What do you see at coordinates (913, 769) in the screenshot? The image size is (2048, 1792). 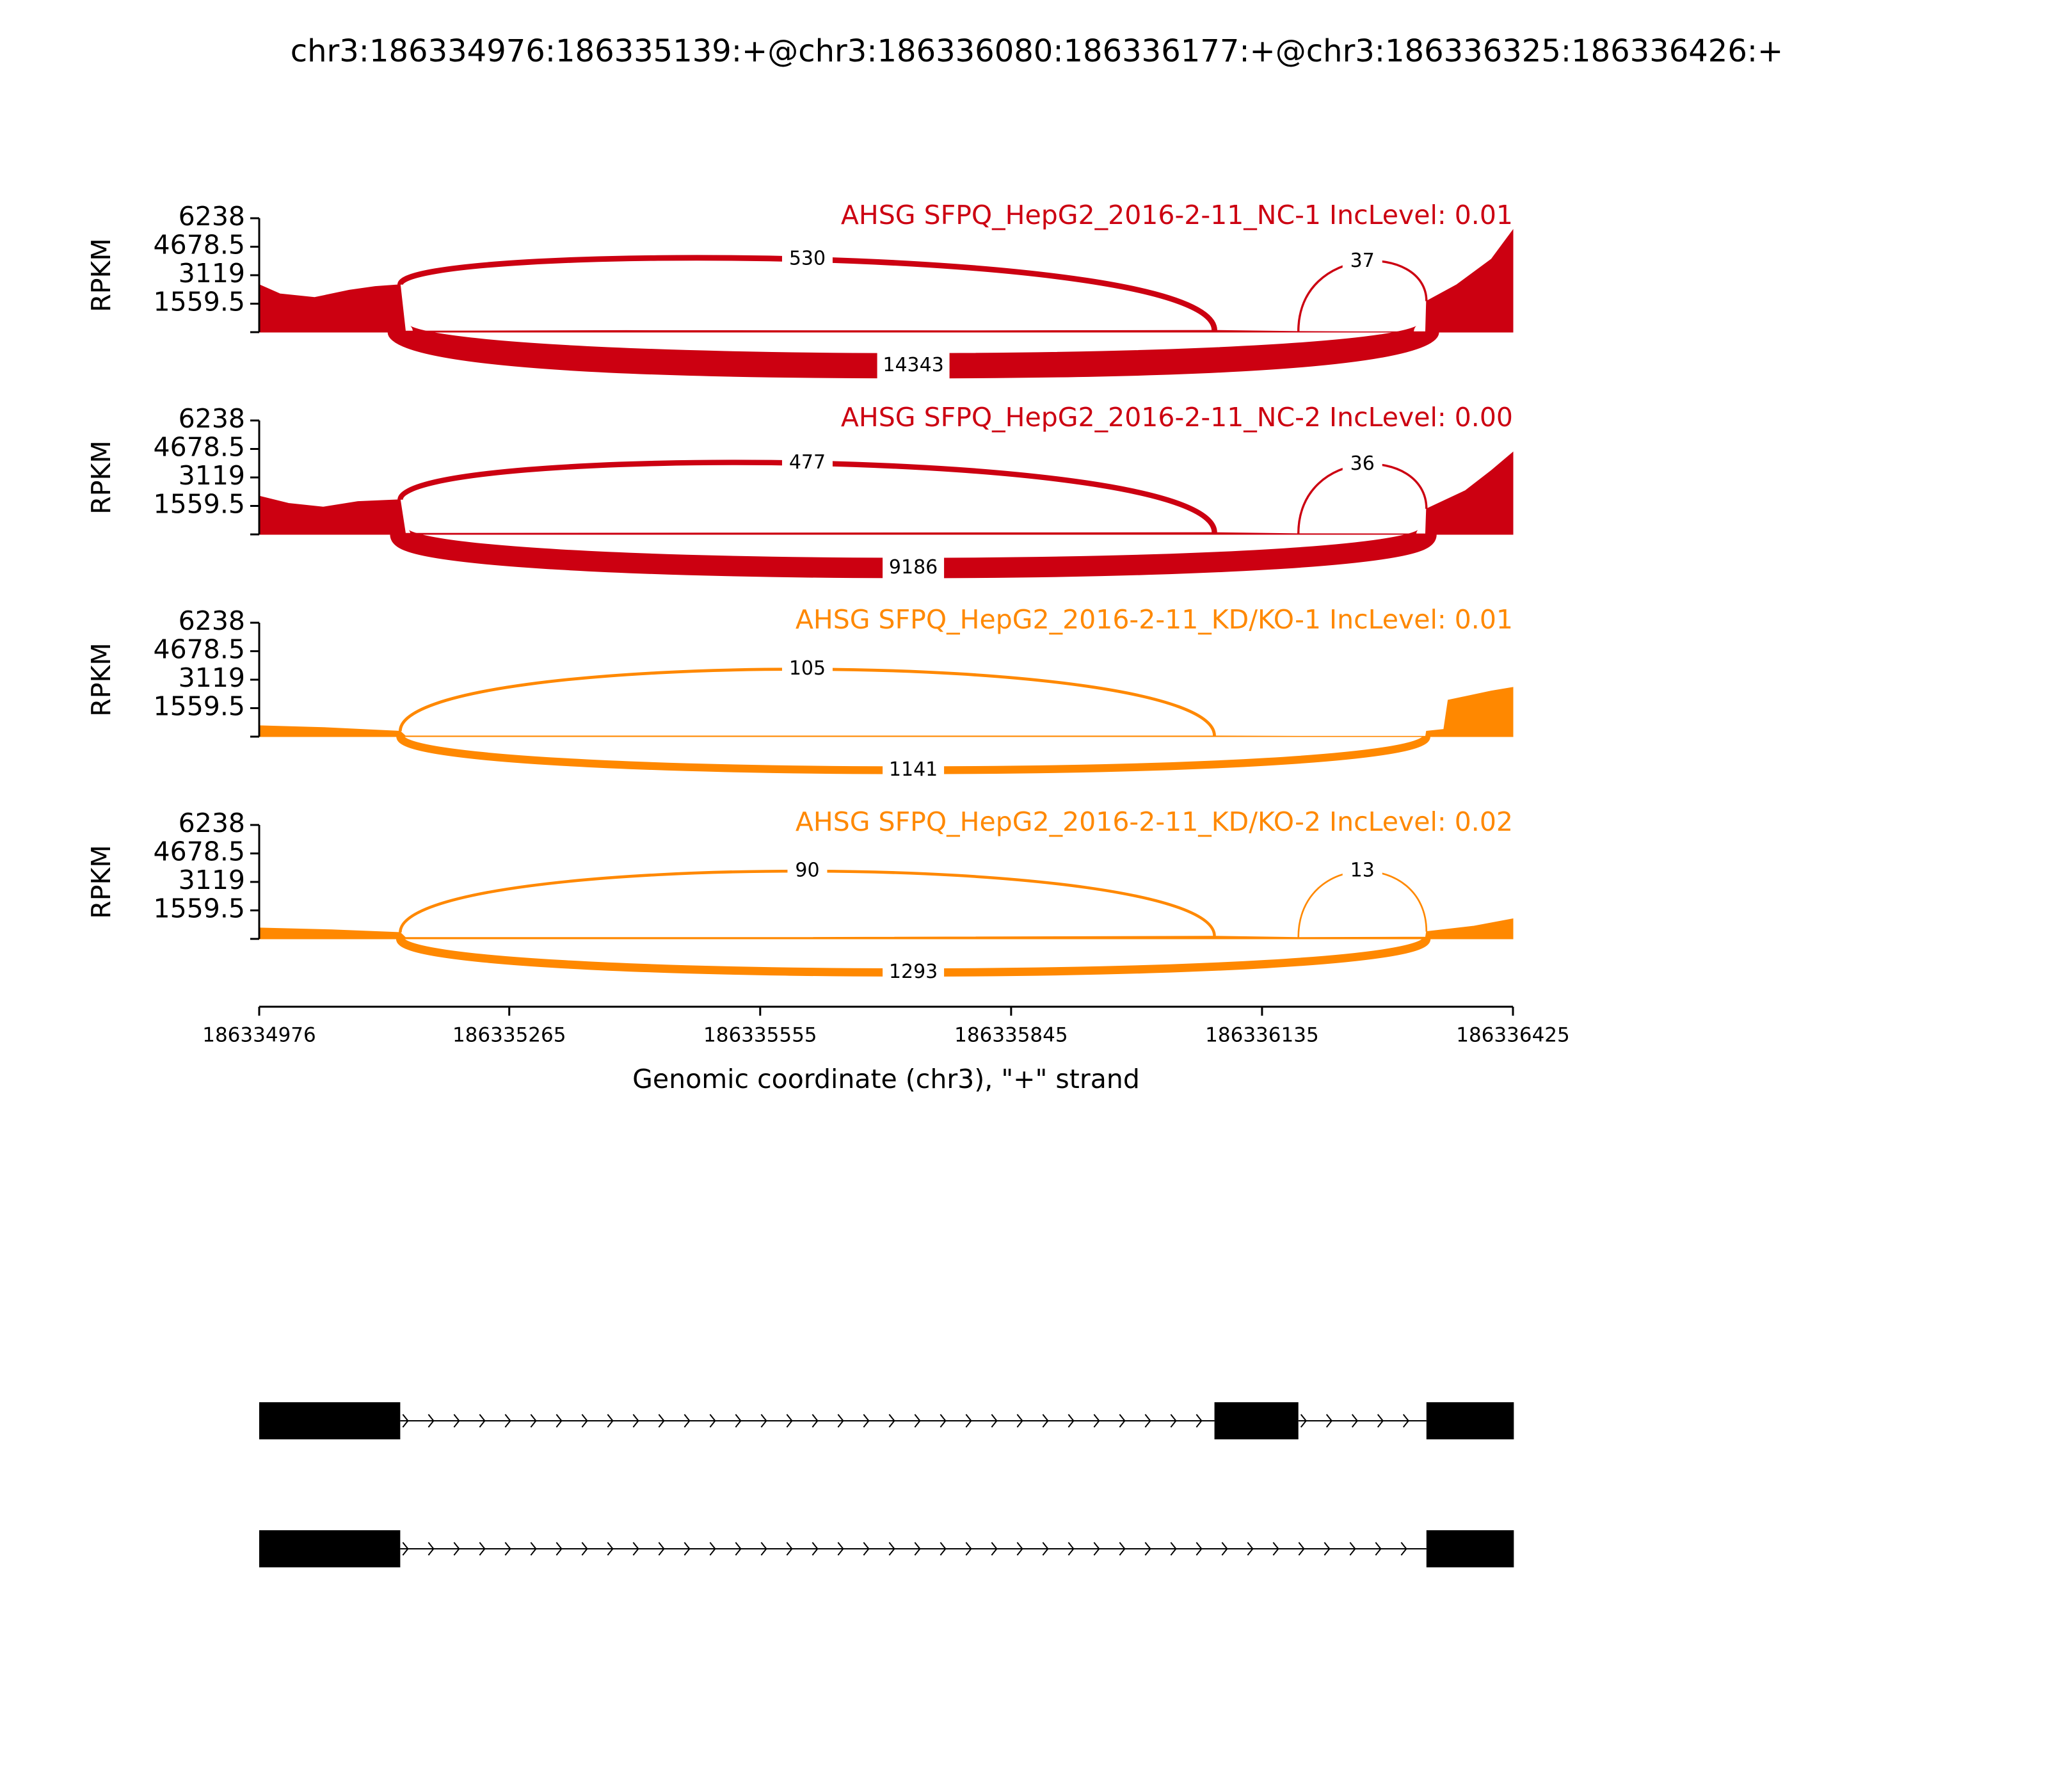 I see `junction-label: 1141` at bounding box center [913, 769].